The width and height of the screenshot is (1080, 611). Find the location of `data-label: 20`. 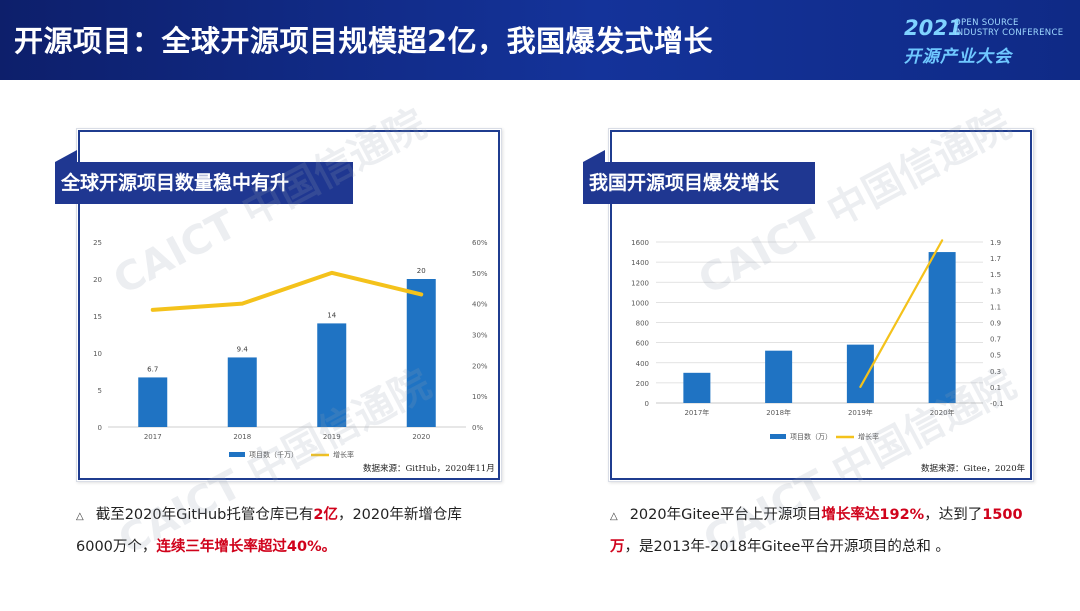

data-label: 20 is located at coordinates (421, 271).